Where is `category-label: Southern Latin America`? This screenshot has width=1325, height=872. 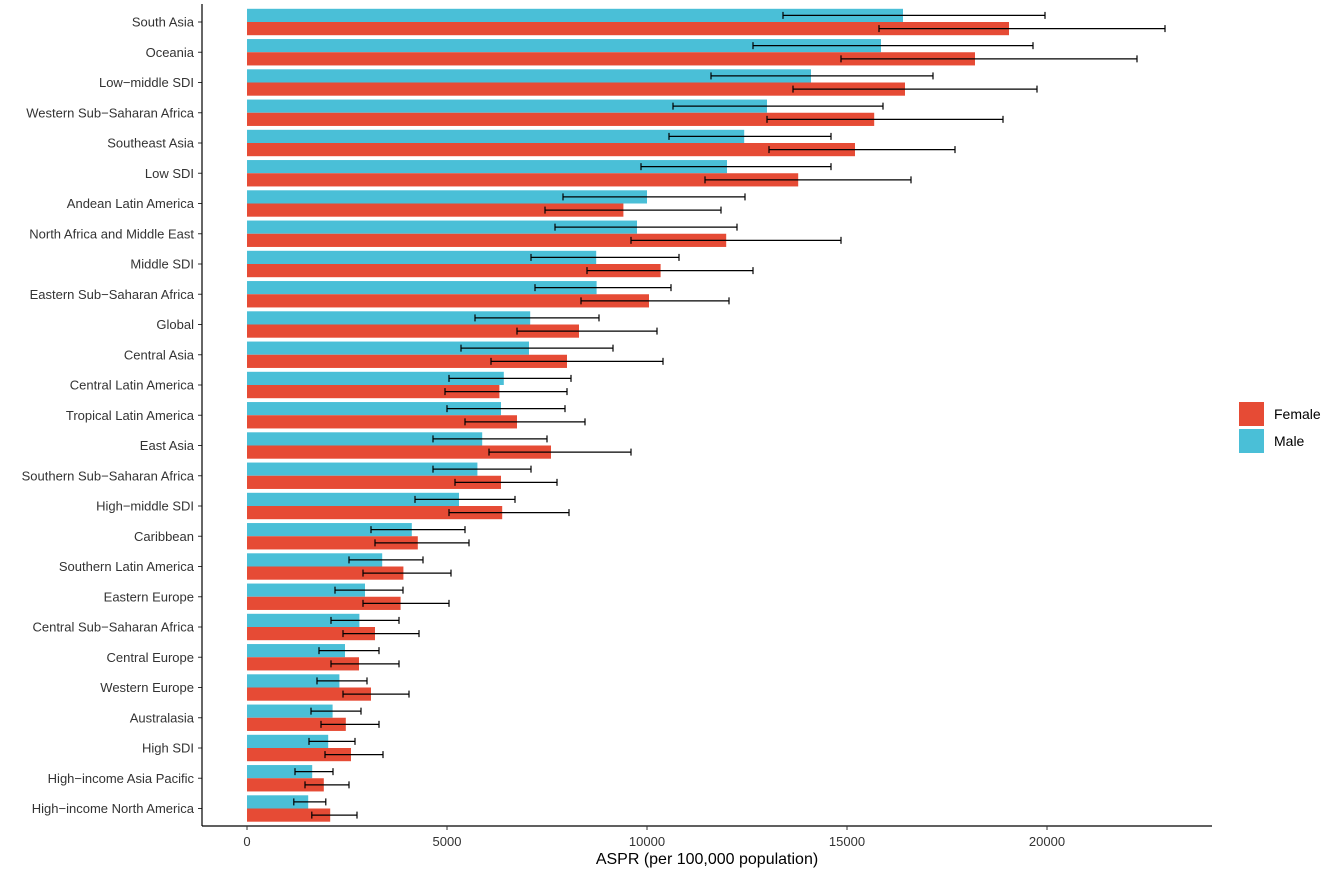 category-label: Southern Latin America is located at coordinates (127, 566).